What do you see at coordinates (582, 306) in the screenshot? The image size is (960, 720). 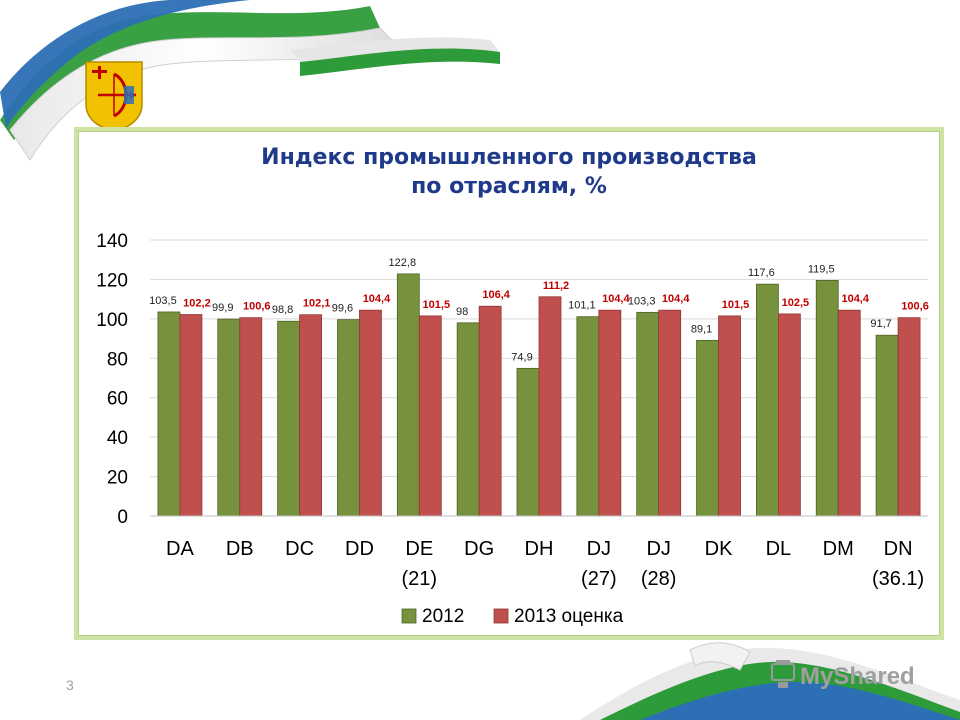 I see `data-label-2012: 101,1` at bounding box center [582, 306].